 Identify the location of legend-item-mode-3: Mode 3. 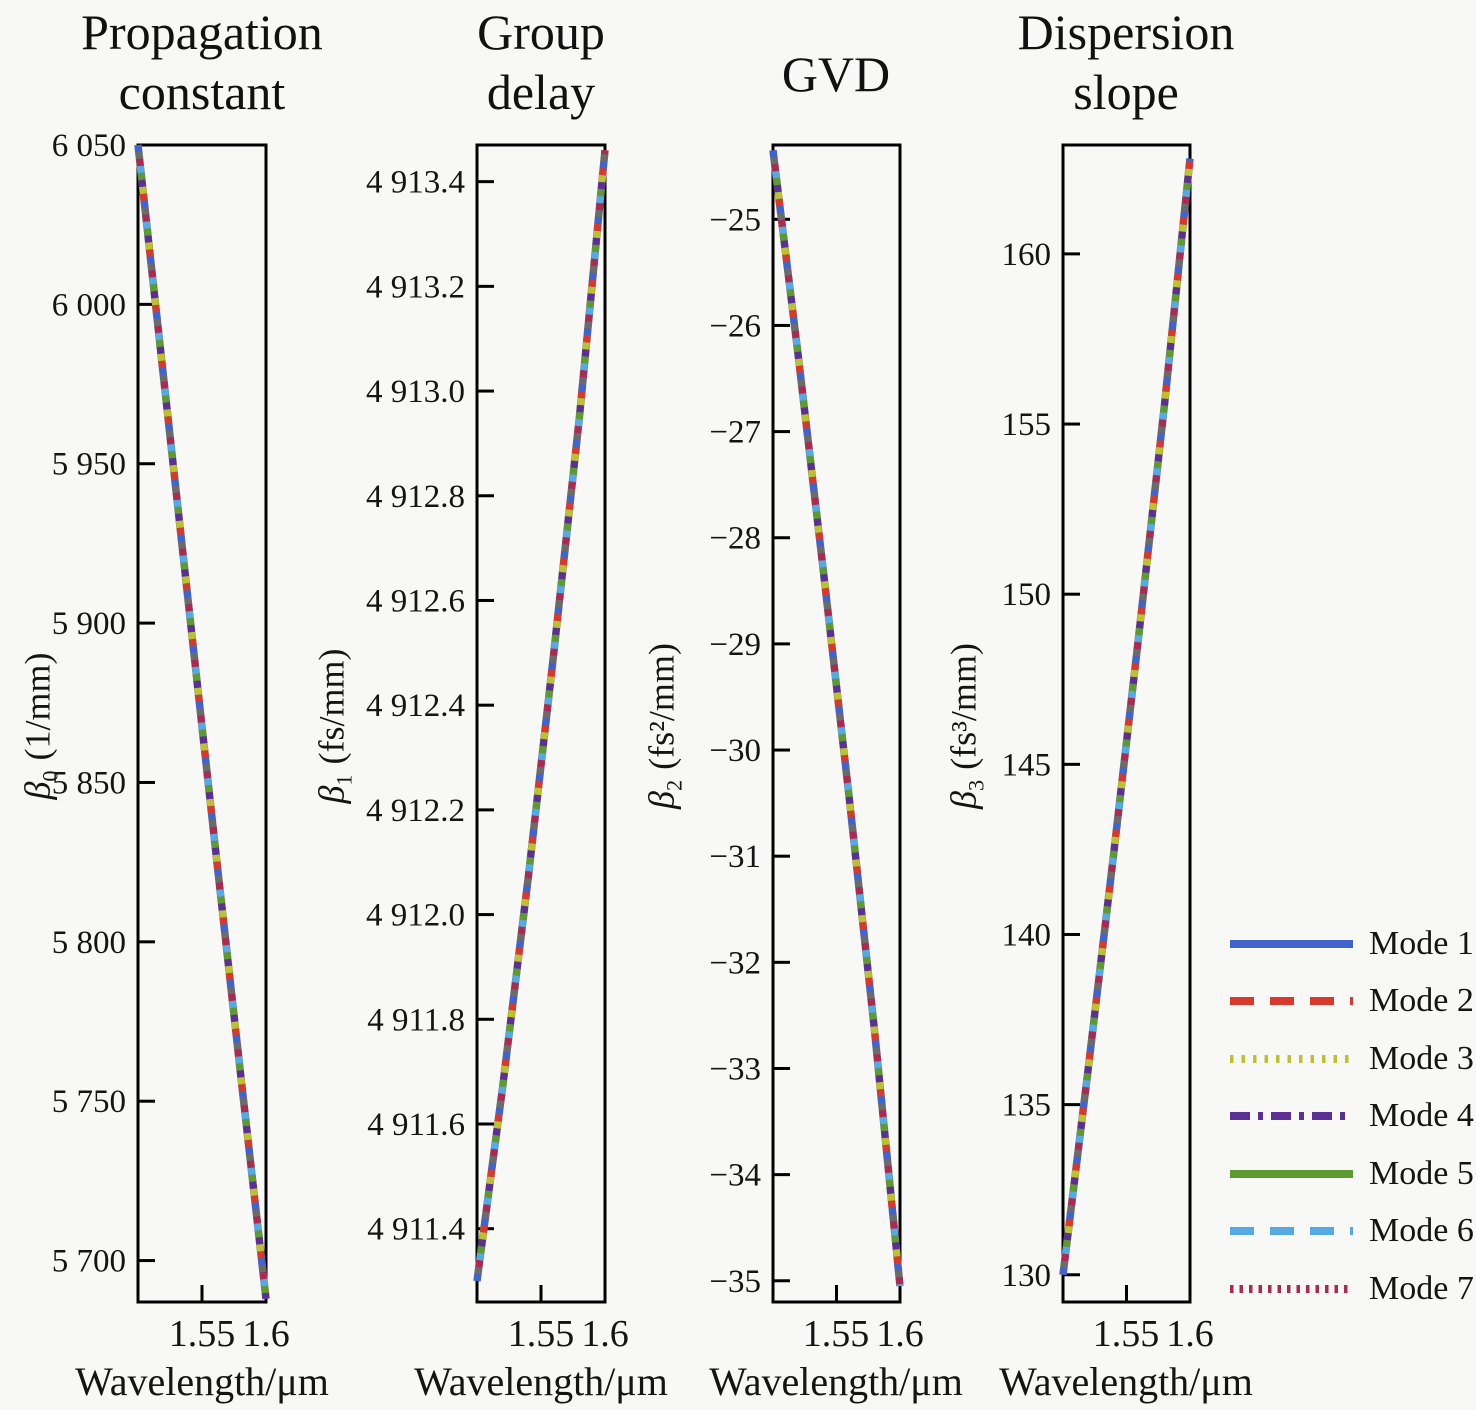
(1351, 1059).